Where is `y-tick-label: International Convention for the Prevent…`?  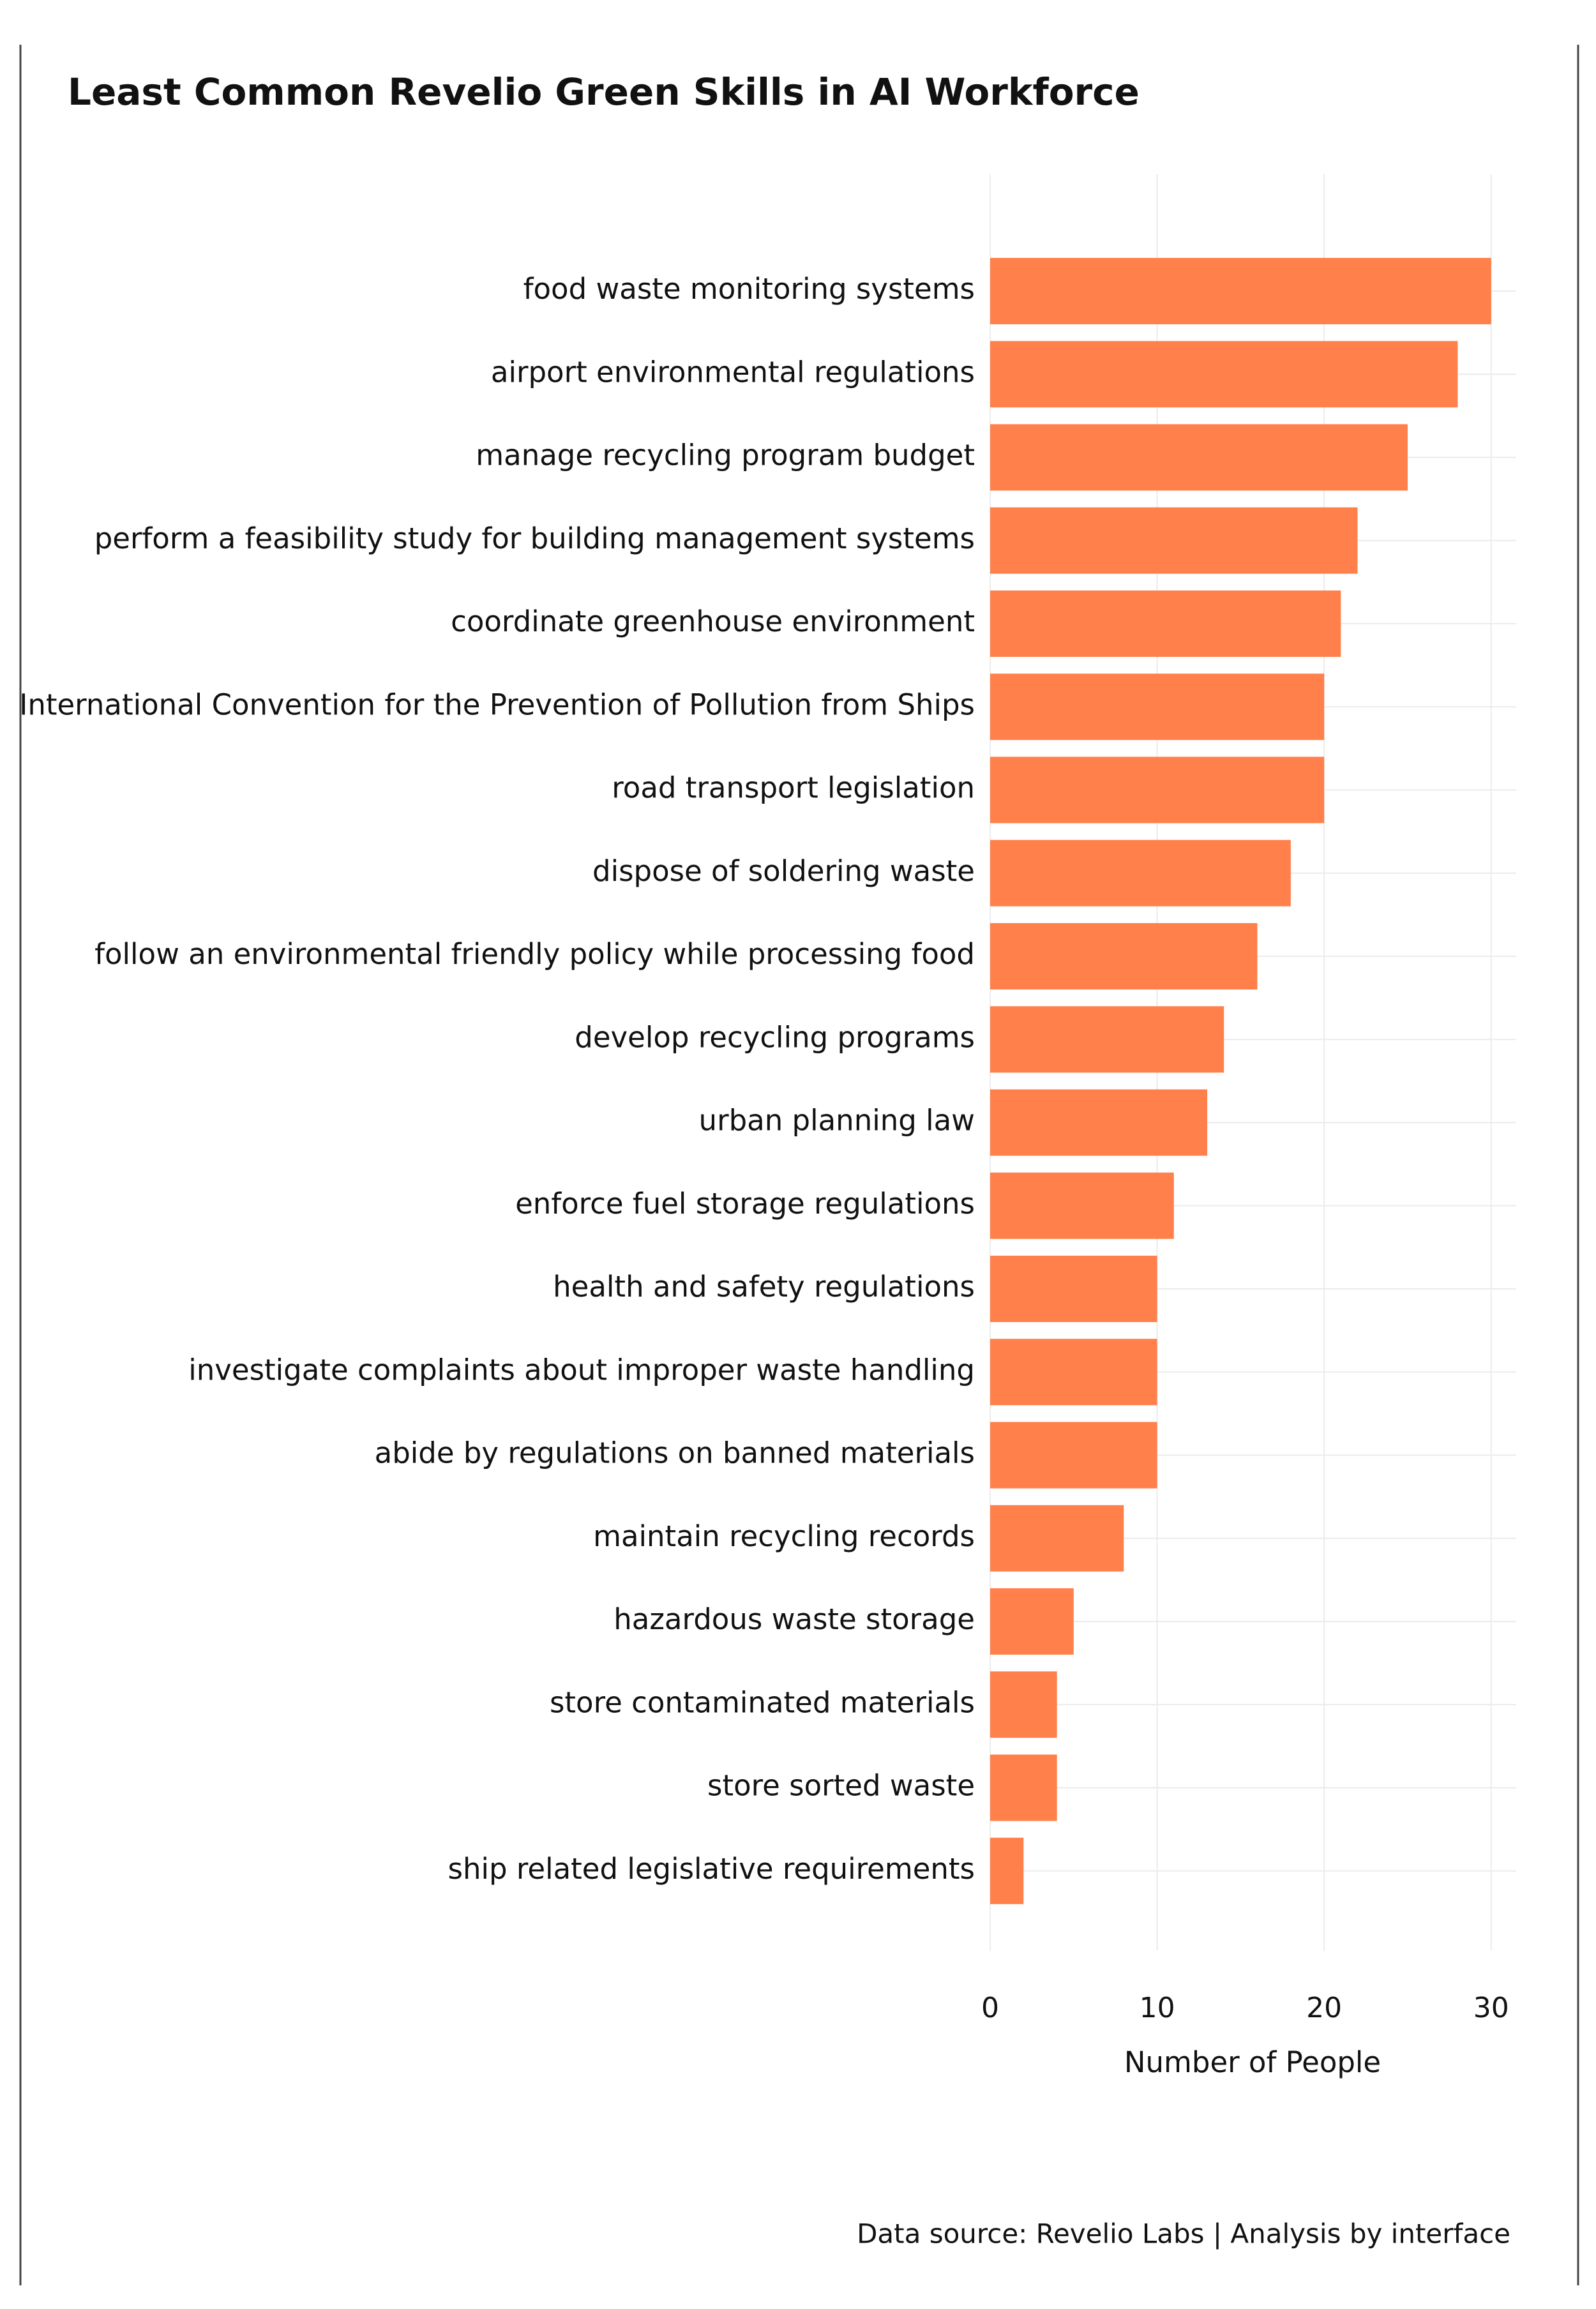
y-tick-label: International Convention for the Prevent… is located at coordinates (497, 704).